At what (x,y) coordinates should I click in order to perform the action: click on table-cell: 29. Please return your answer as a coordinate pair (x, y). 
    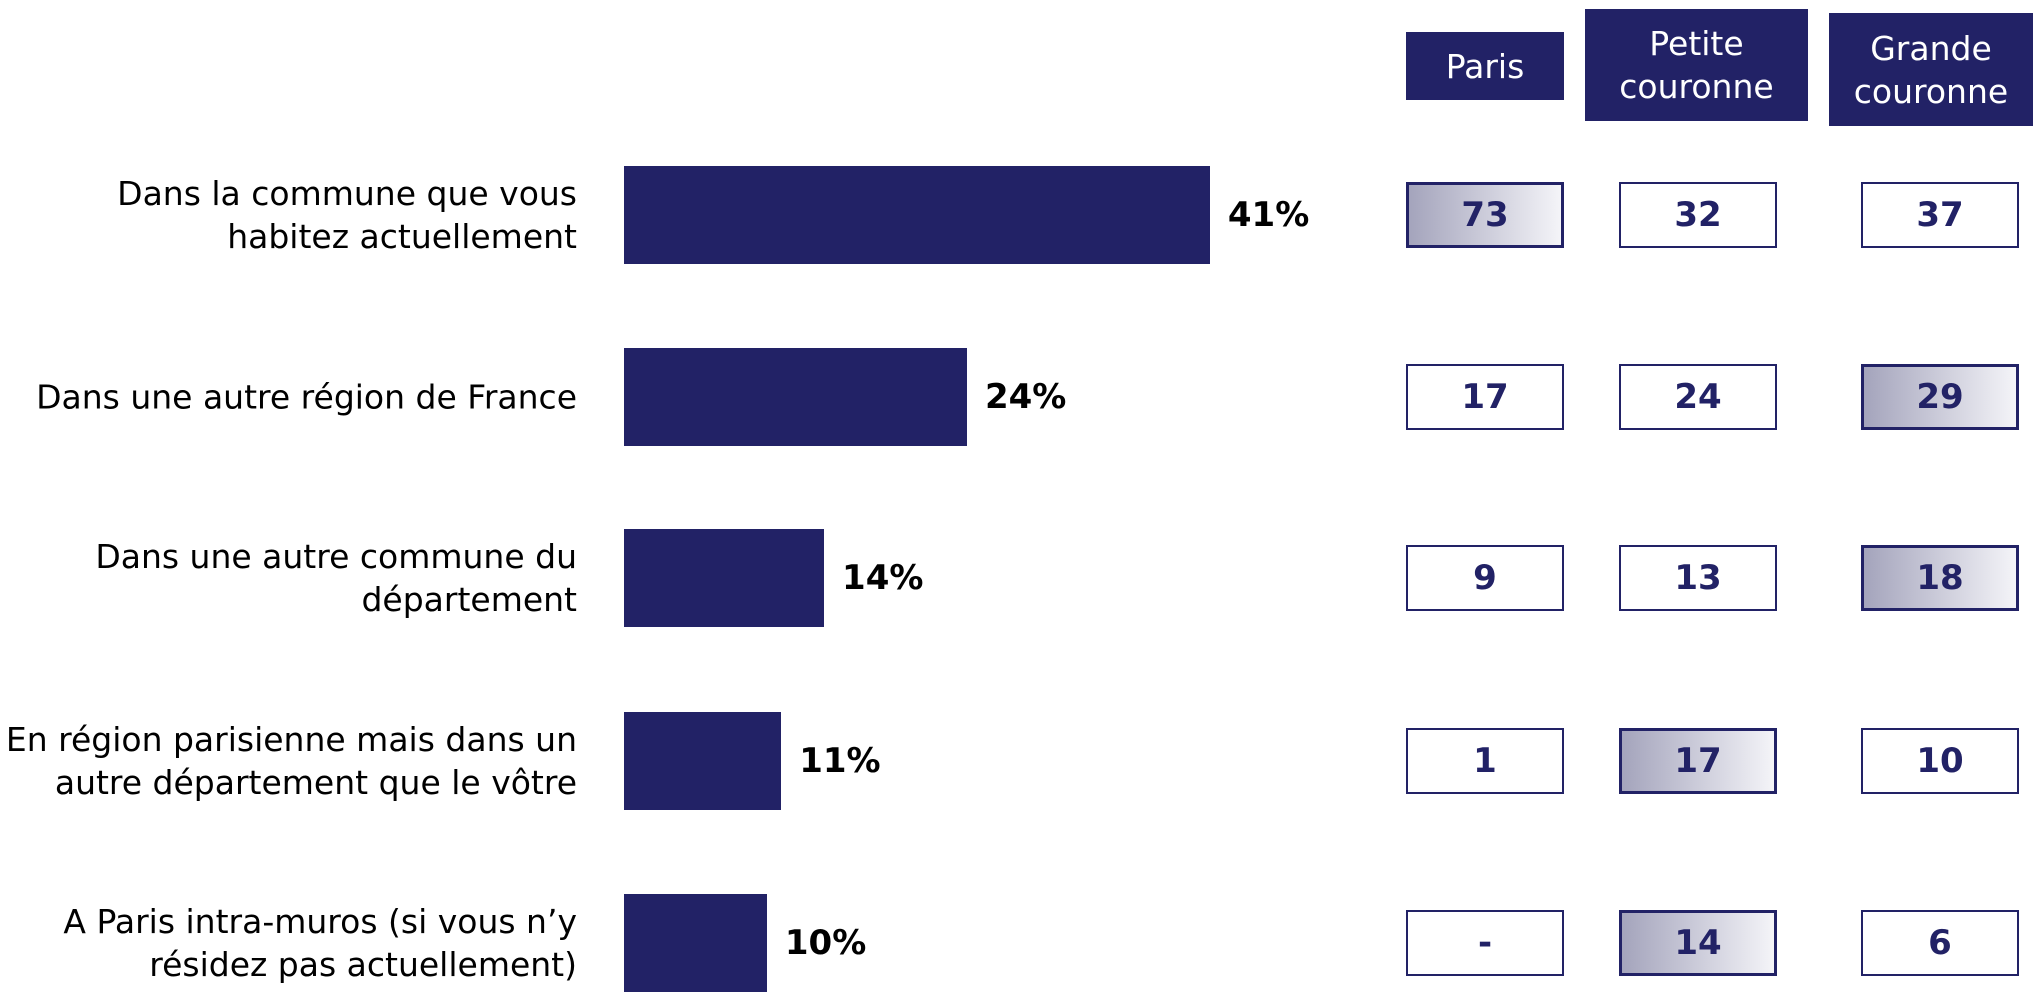
    Looking at the image, I should click on (1940, 397).